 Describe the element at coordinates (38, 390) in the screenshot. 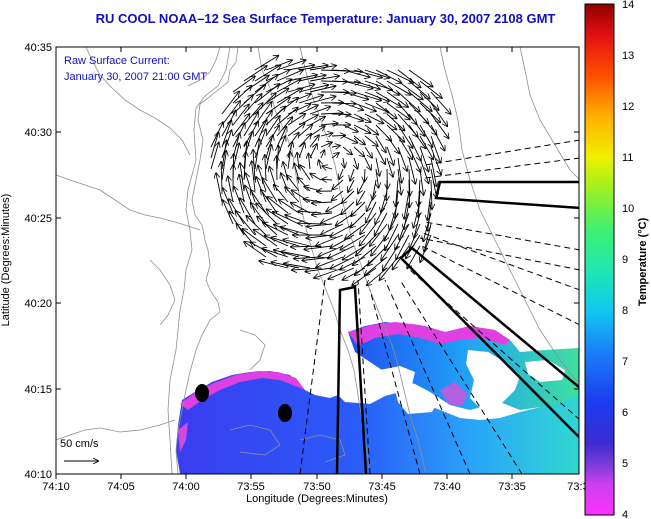

I see `y-tick-label: 40:15` at that location.